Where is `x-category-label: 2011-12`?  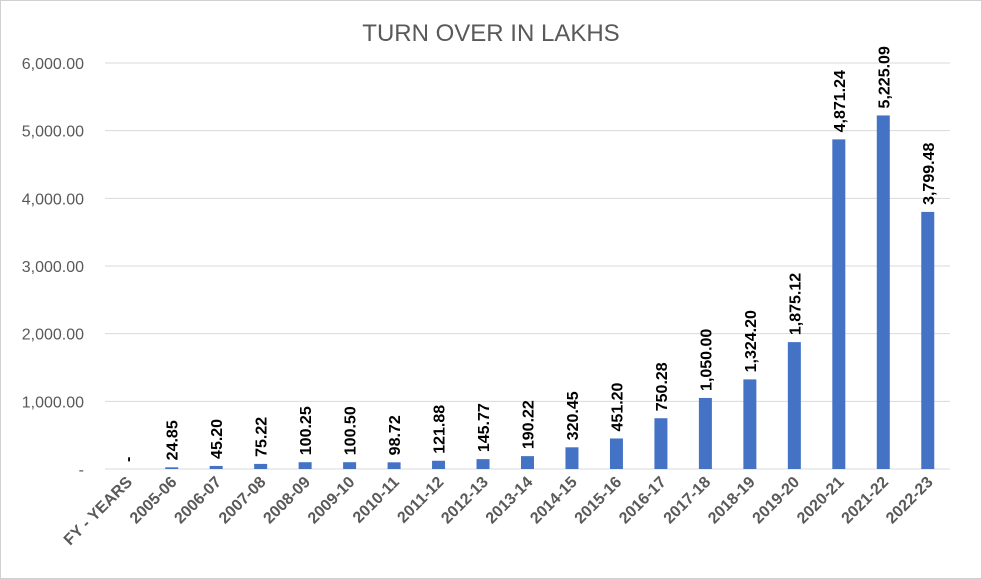
x-category-label: 2011-12 is located at coordinates (420, 500).